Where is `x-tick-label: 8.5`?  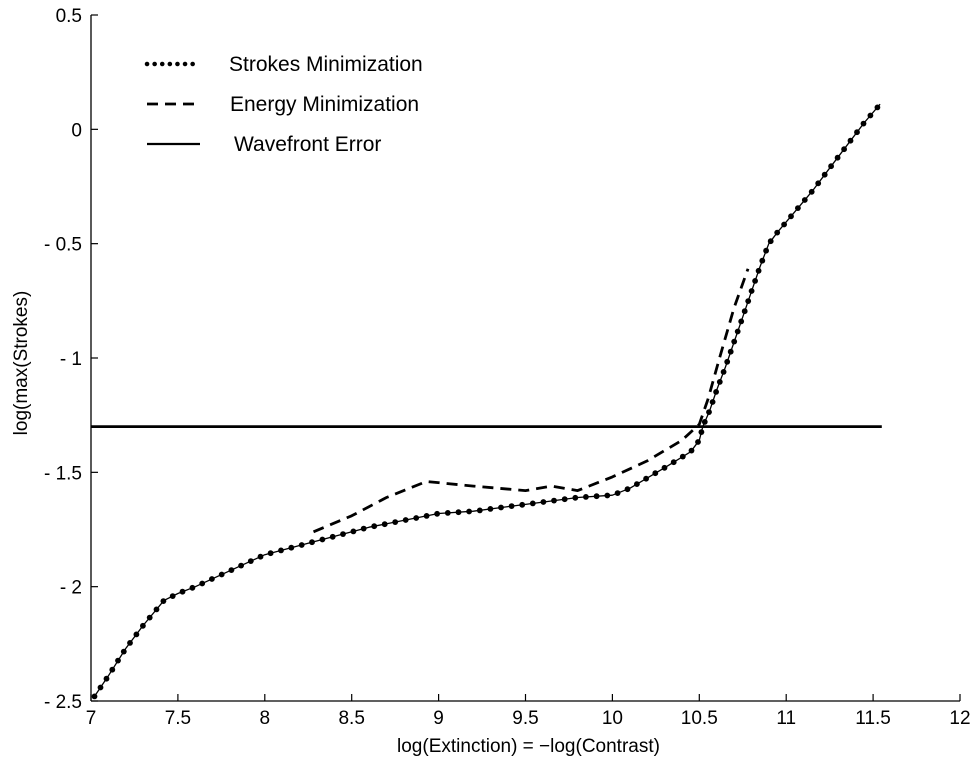 x-tick-label: 8.5 is located at coordinates (351, 718).